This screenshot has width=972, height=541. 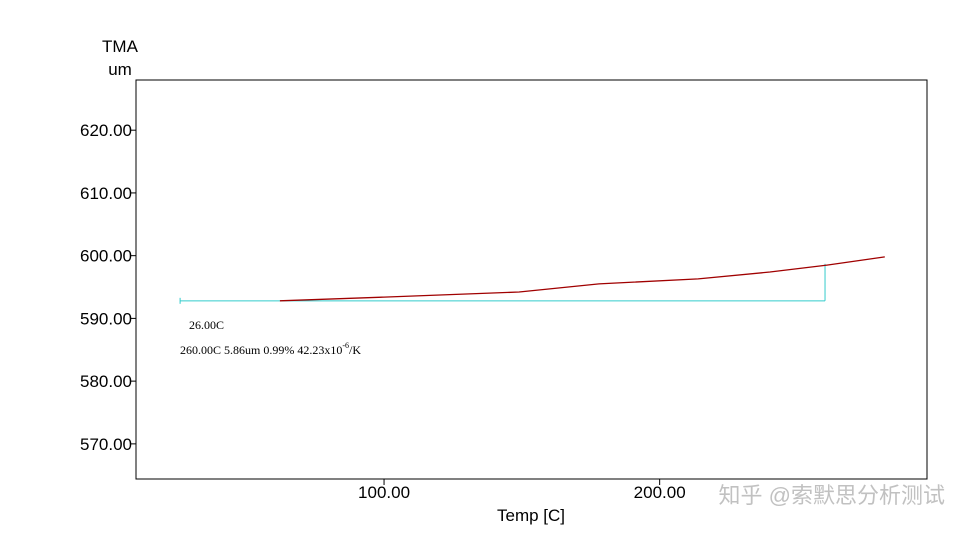 What do you see at coordinates (582, 279) in the screenshot?
I see `series-line` at bounding box center [582, 279].